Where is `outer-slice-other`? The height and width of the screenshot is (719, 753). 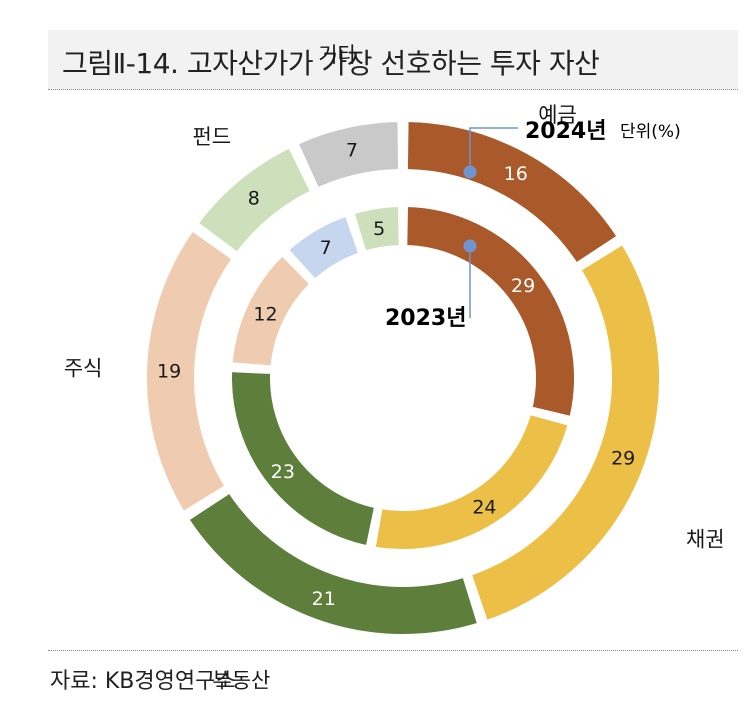 outer-slice-other is located at coordinates (348, 155).